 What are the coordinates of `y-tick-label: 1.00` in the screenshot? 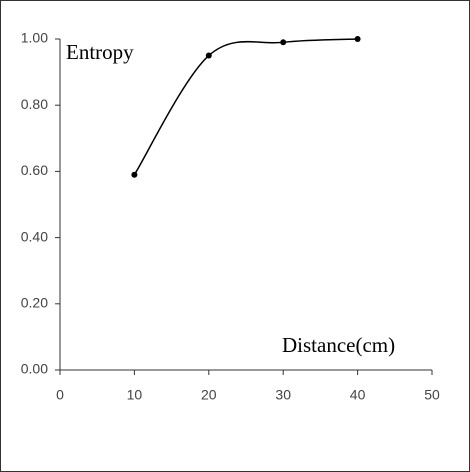 It's located at (34, 38).